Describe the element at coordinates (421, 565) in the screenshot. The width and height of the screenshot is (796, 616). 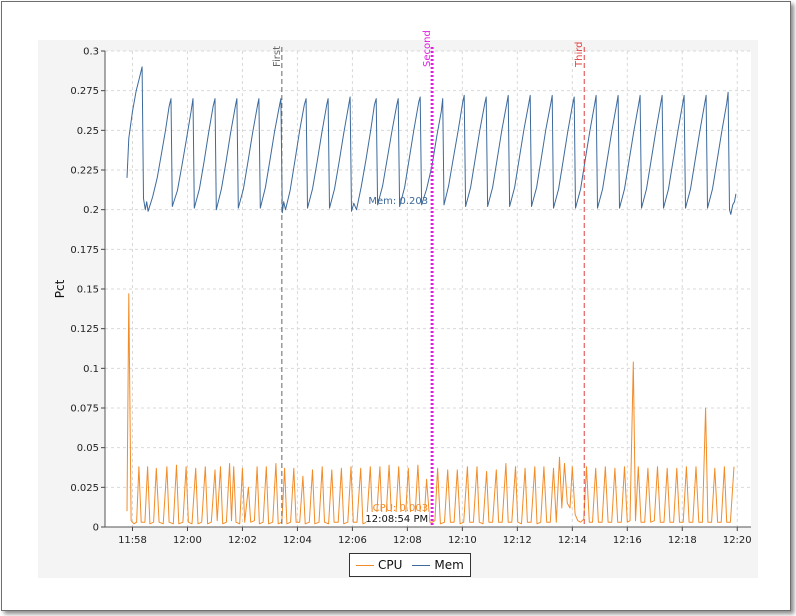
I see `legend-swatch-mem` at that location.